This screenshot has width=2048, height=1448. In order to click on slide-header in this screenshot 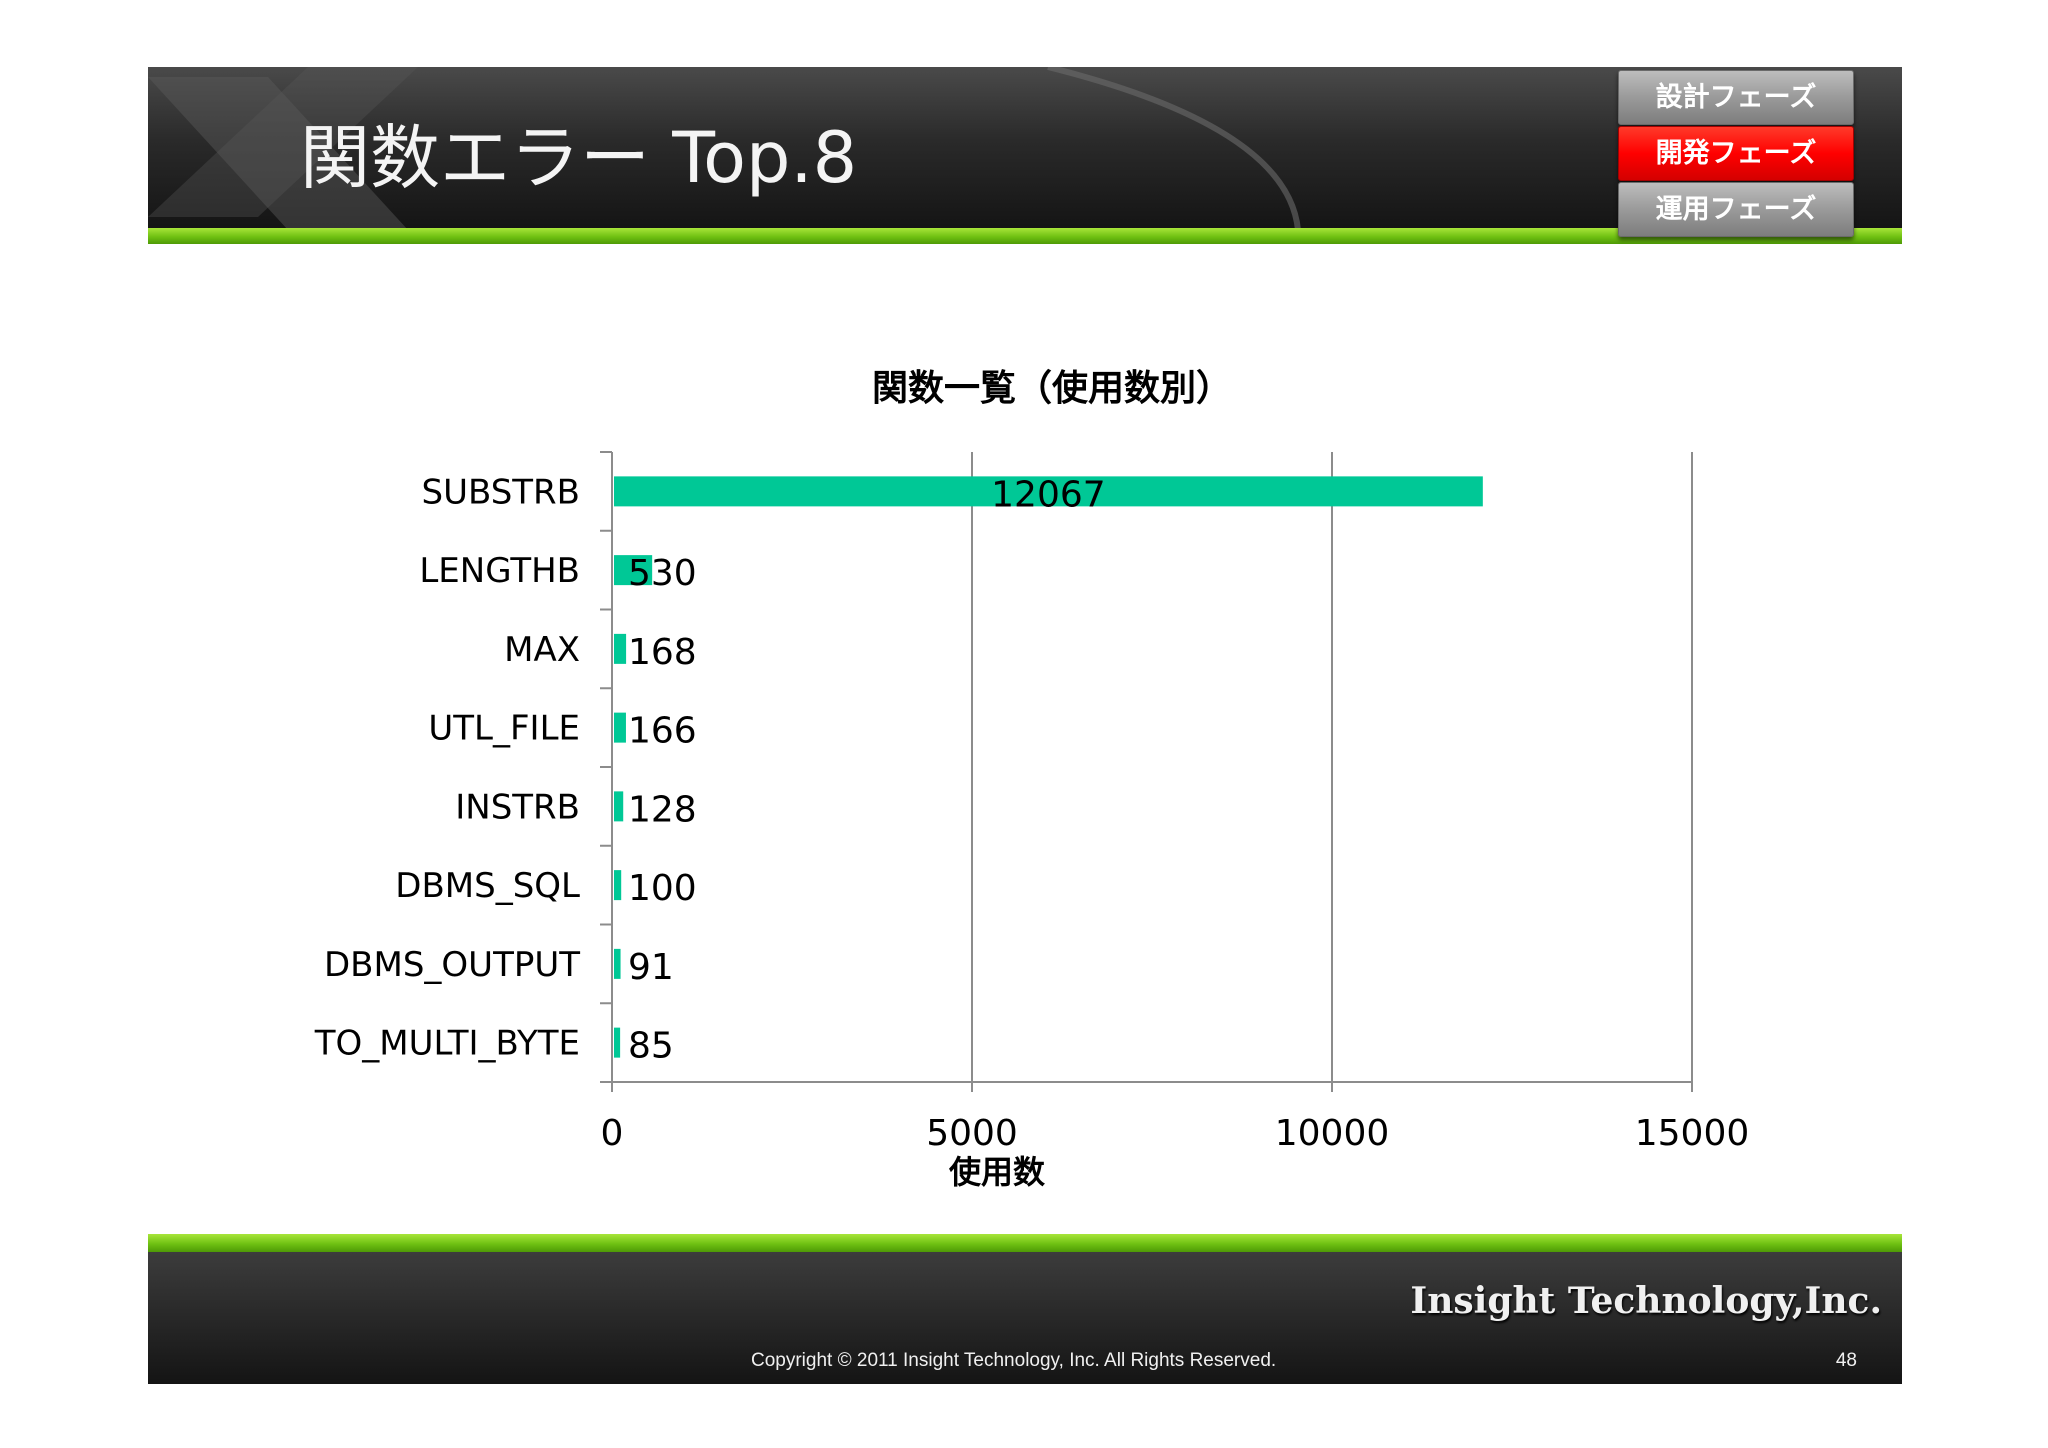, I will do `click(1025, 148)`.